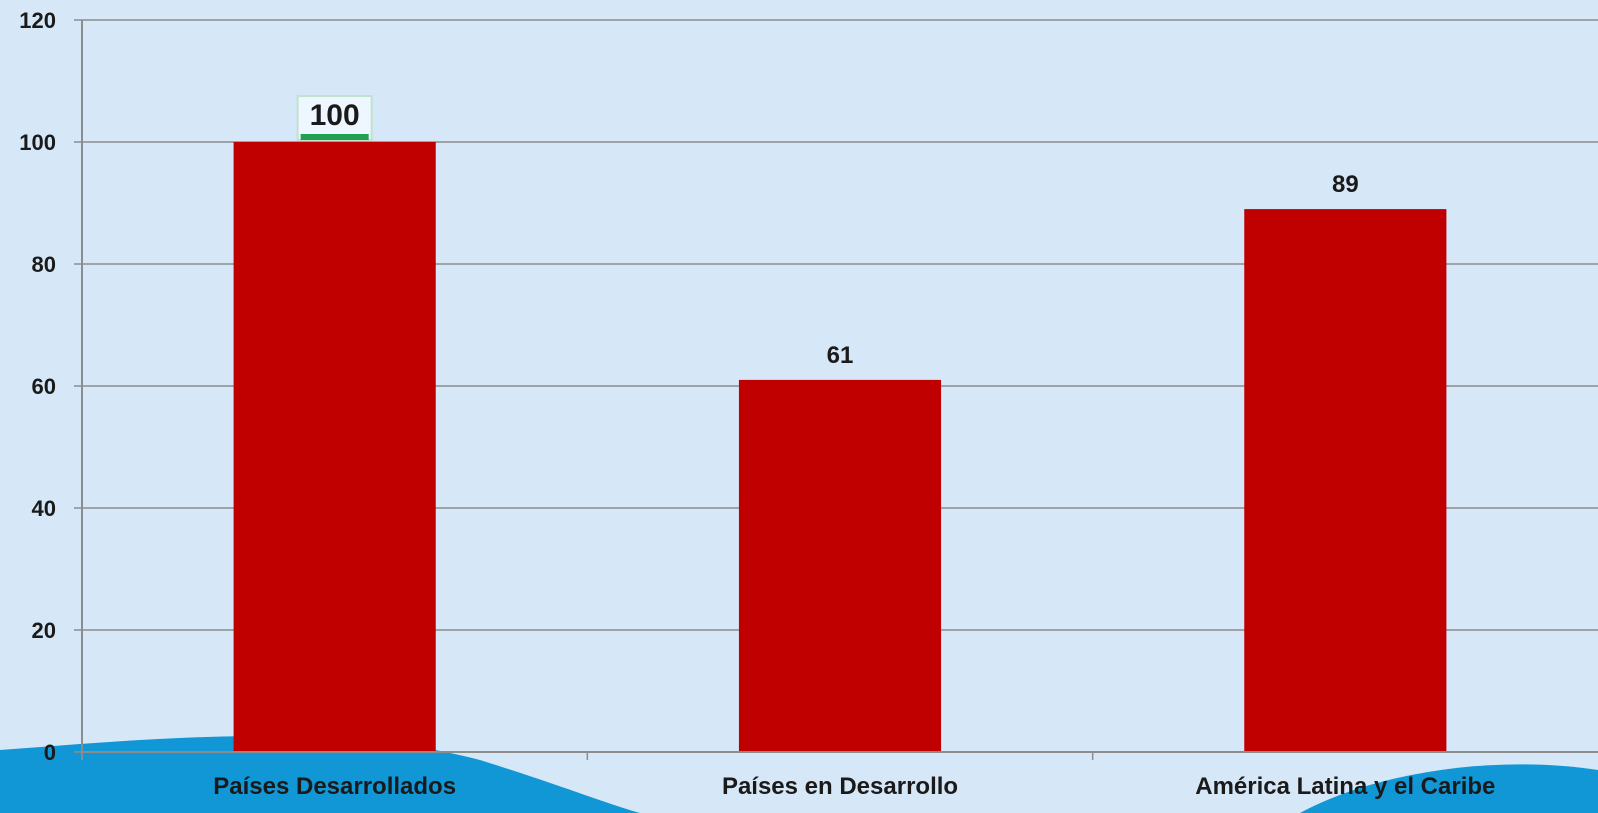 This screenshot has height=813, width=1598. Describe the element at coordinates (37, 142) in the screenshot. I see `y-tick-label: 100` at that location.